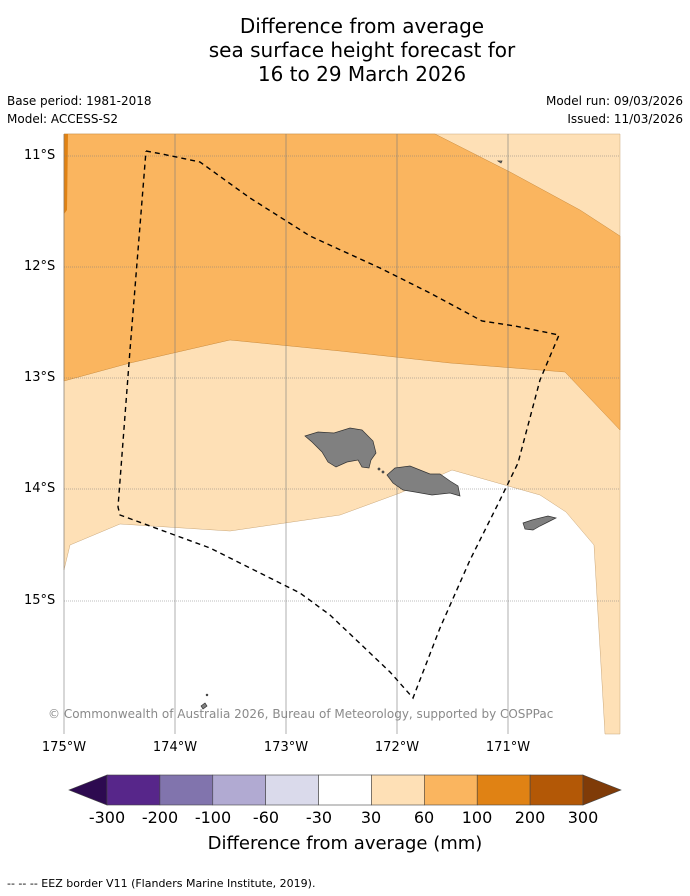 Image resolution: width=690 pixels, height=896 pixels. I want to click on lat-label-12s: 12°S, so click(40, 266).